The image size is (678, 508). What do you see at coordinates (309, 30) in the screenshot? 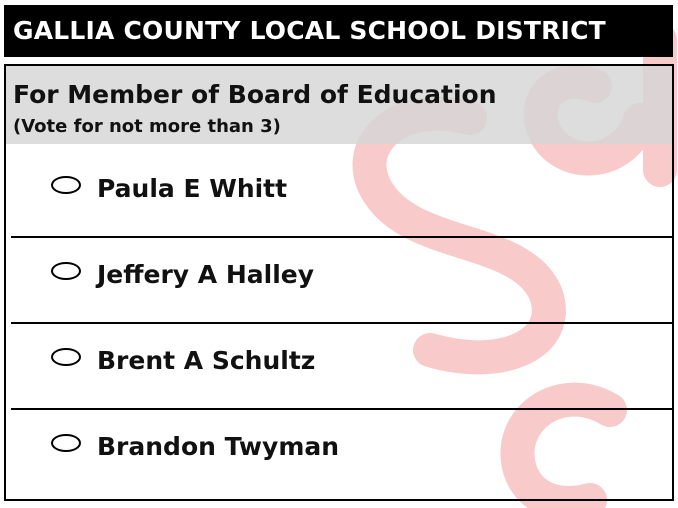
I see `district-title: GALLIA COUNTY LOCAL SCHOOL DISTRICT` at bounding box center [309, 30].